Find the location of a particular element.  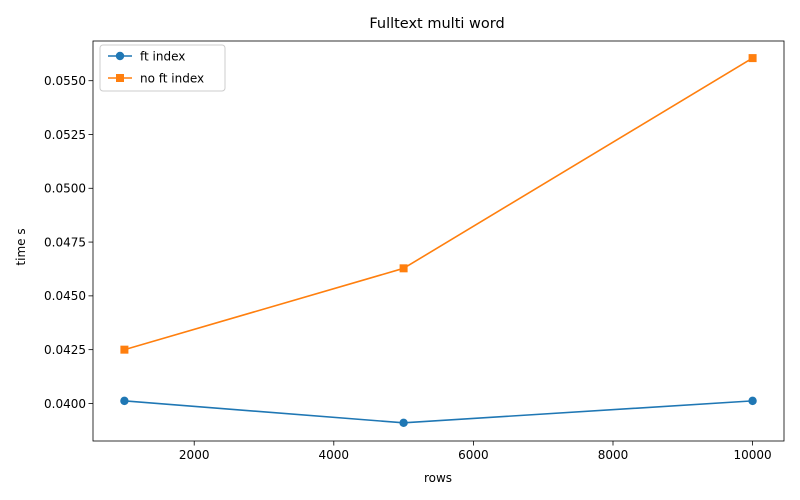

y-axis-title: time s is located at coordinates (21, 246).